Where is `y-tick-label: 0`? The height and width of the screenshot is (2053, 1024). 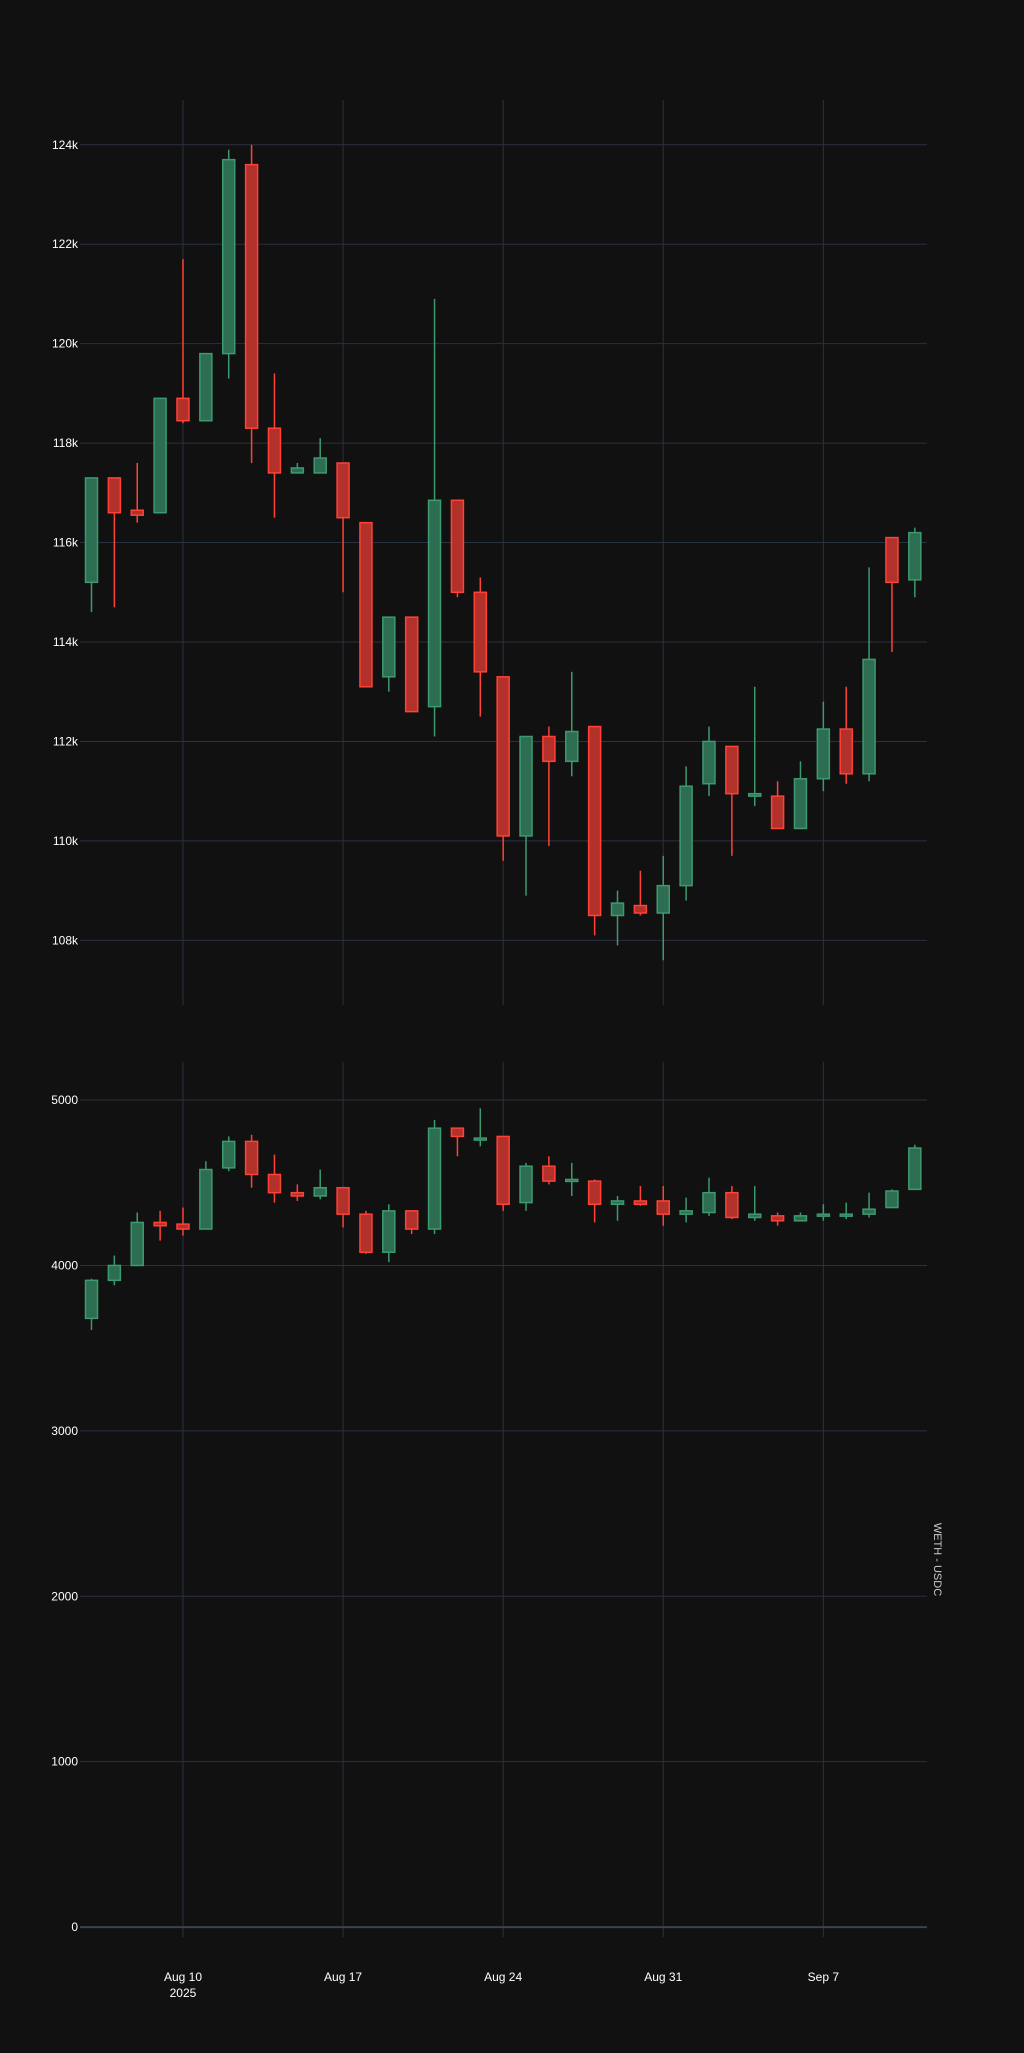
y-tick-label: 0 is located at coordinates (74, 1927).